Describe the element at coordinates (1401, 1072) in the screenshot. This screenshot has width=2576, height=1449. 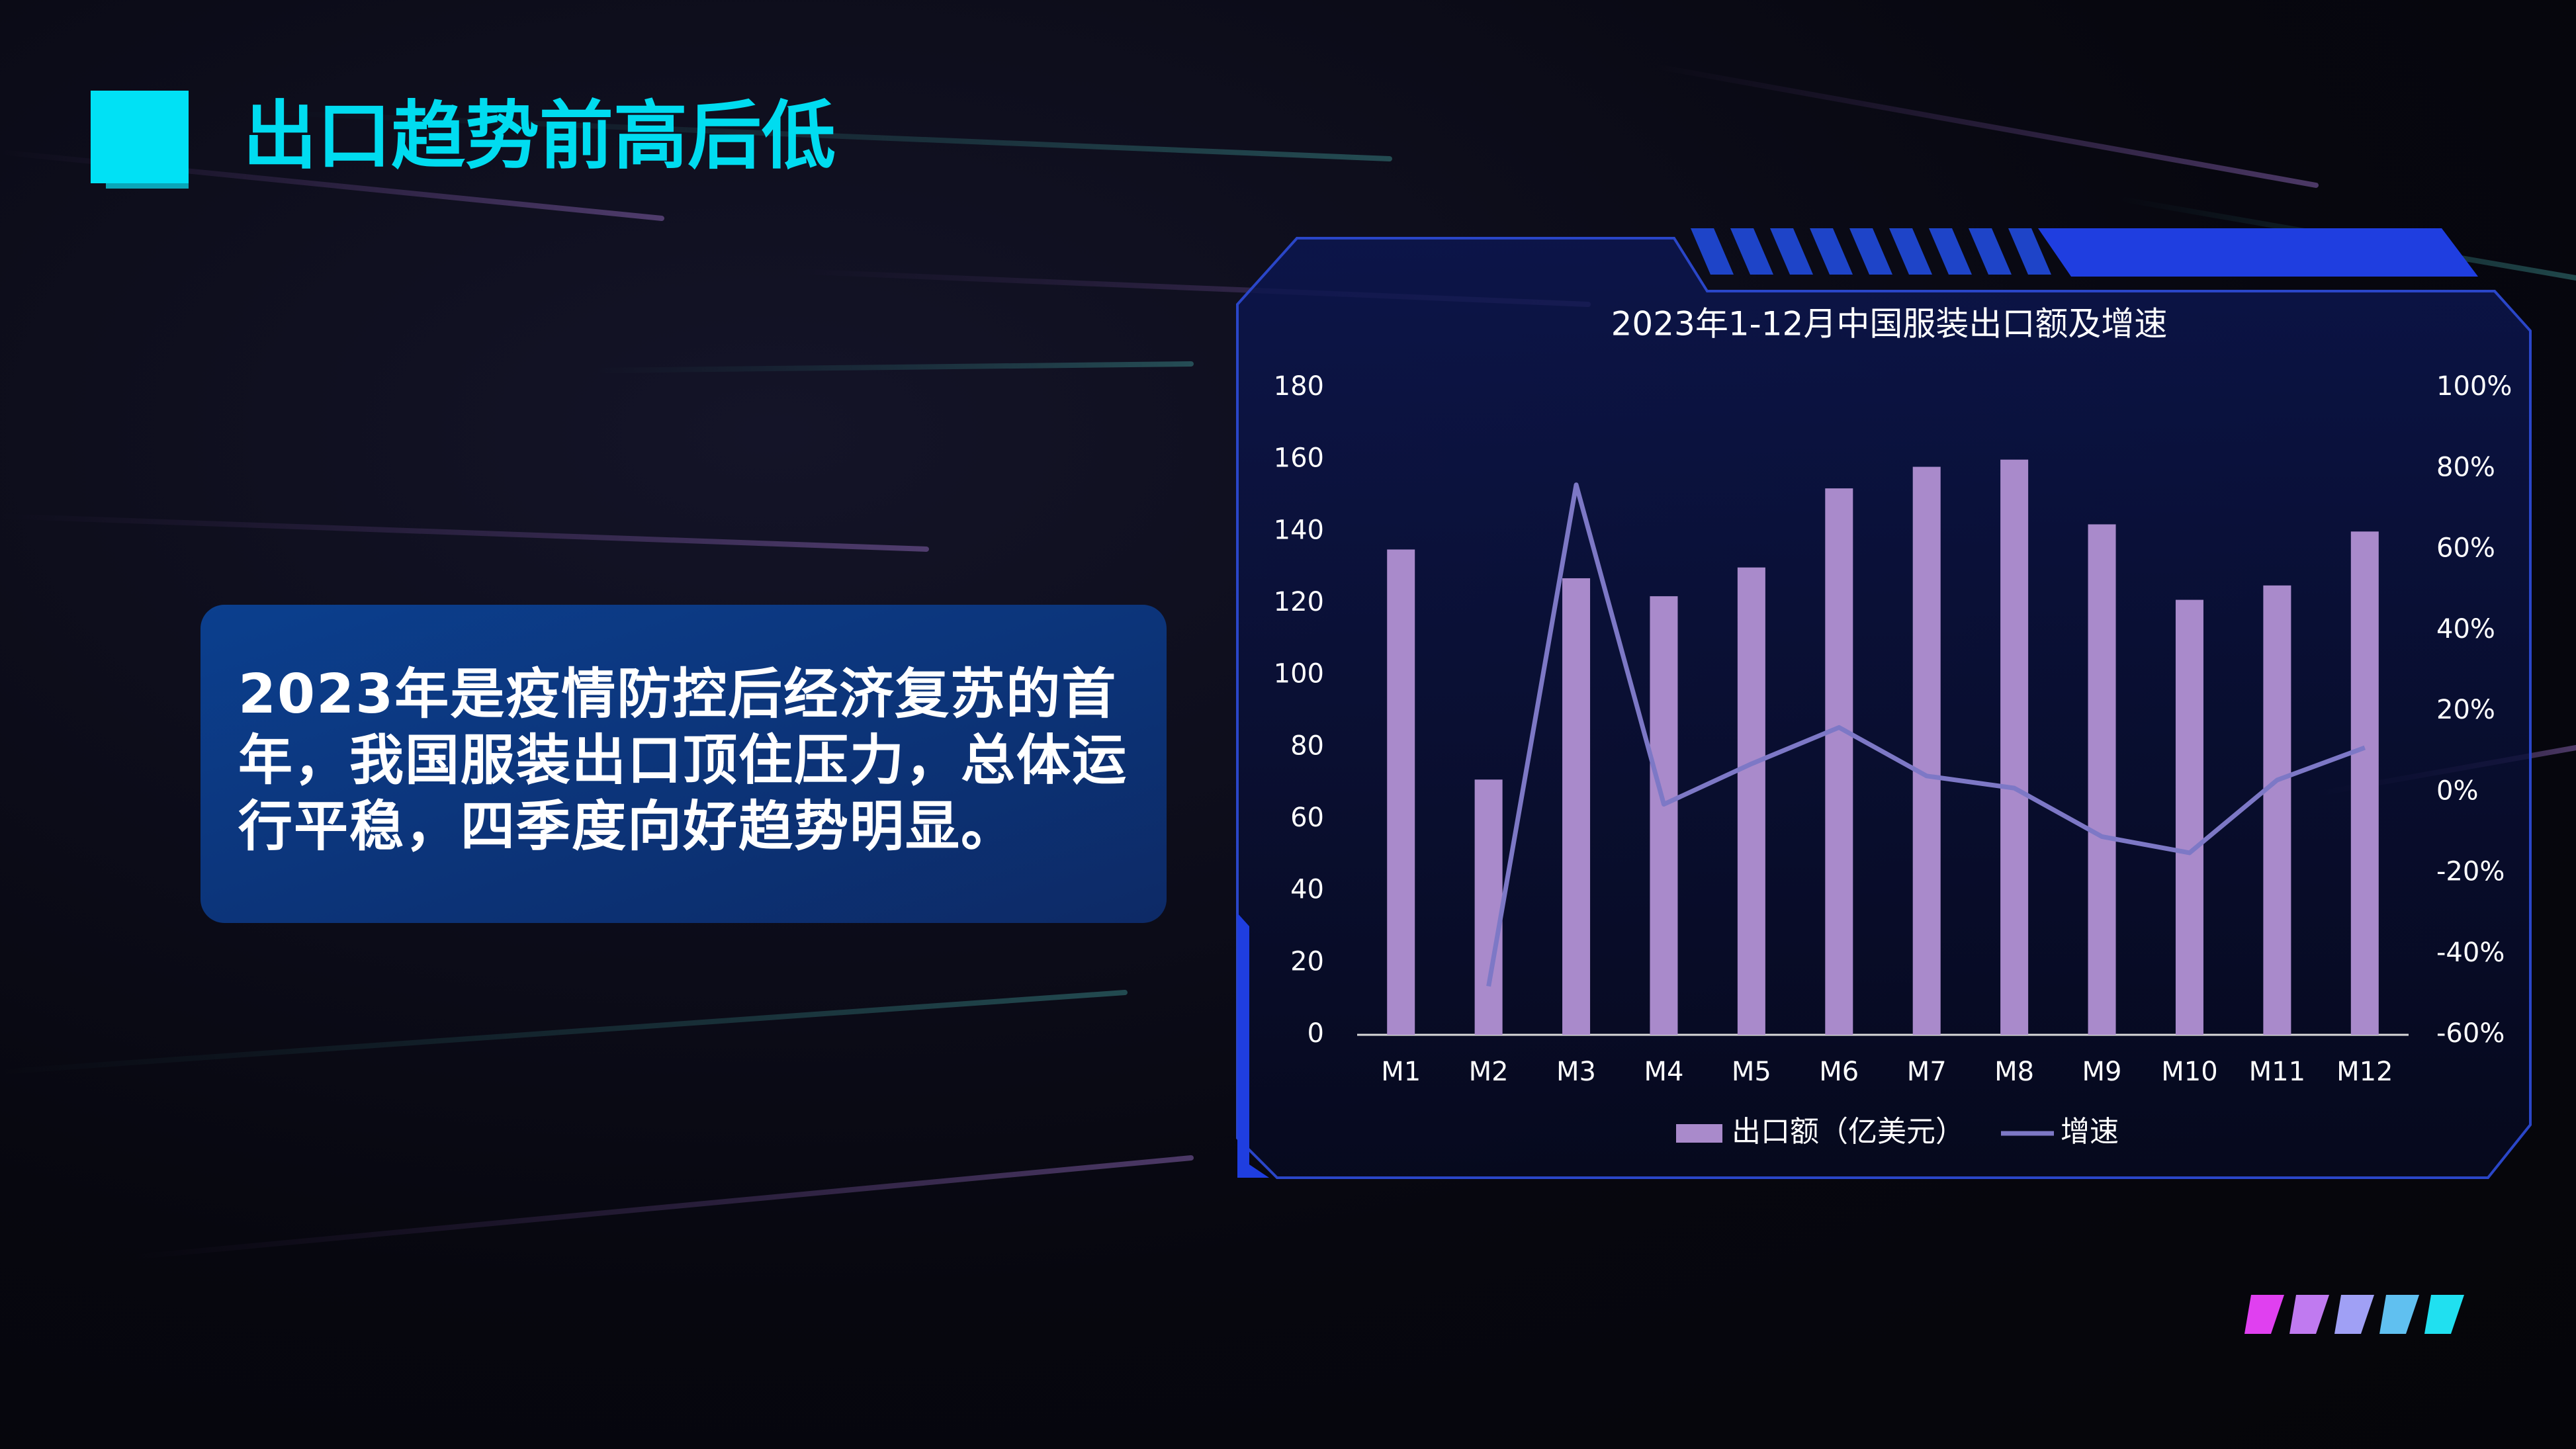
I see `x-tick-label: M1` at that location.